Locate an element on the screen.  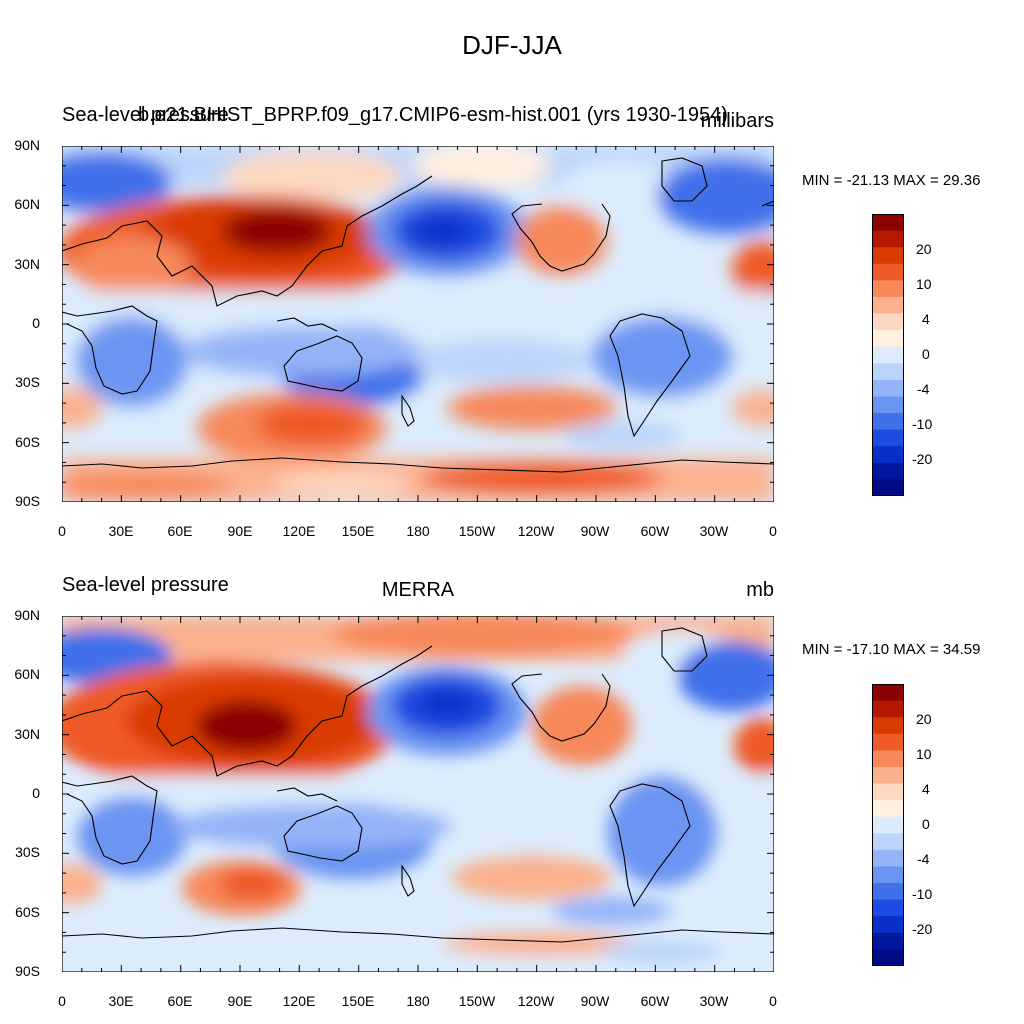
panel2-colorbar-label: 4 is located at coordinates (926, 789).